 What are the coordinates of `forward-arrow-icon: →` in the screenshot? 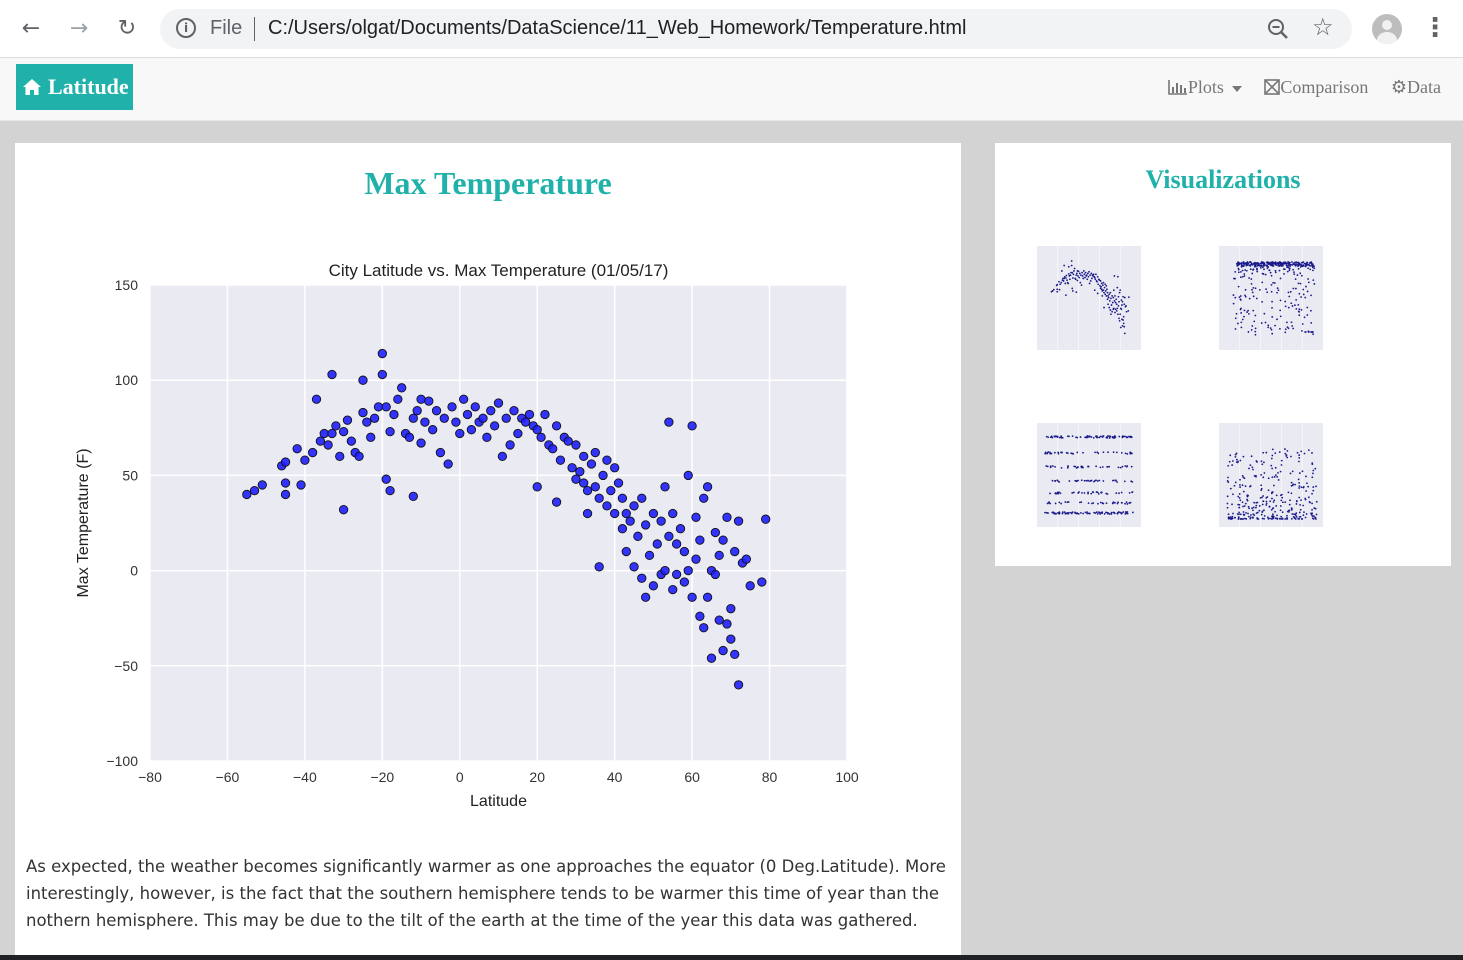 It's located at (79, 28).